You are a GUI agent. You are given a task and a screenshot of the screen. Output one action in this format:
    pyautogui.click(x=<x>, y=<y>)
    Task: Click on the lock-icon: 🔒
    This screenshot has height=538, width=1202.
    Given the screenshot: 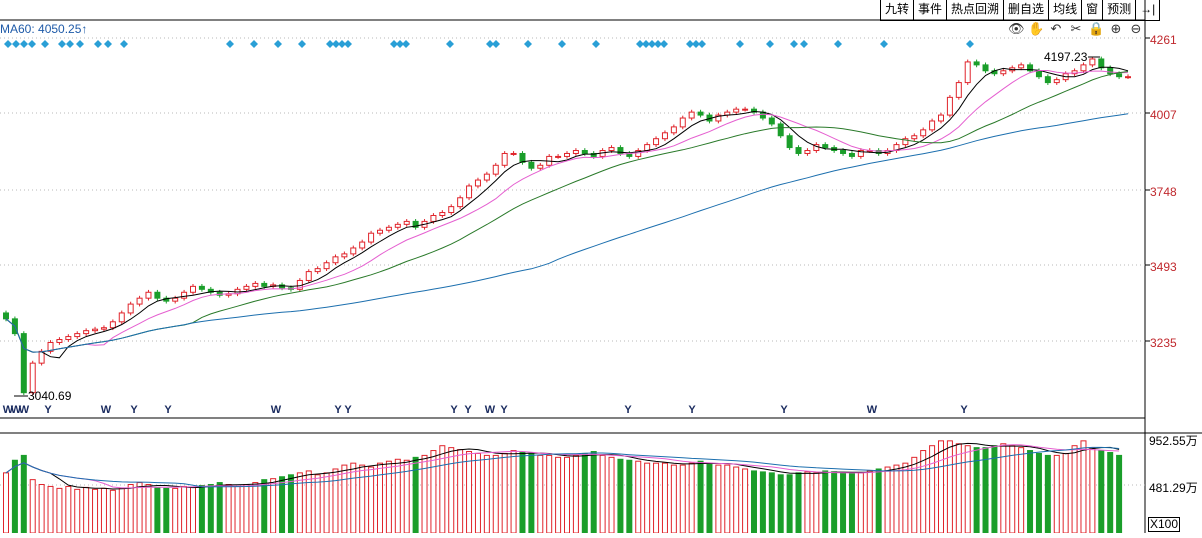 What is the action you would take?
    pyautogui.click(x=1096, y=28)
    